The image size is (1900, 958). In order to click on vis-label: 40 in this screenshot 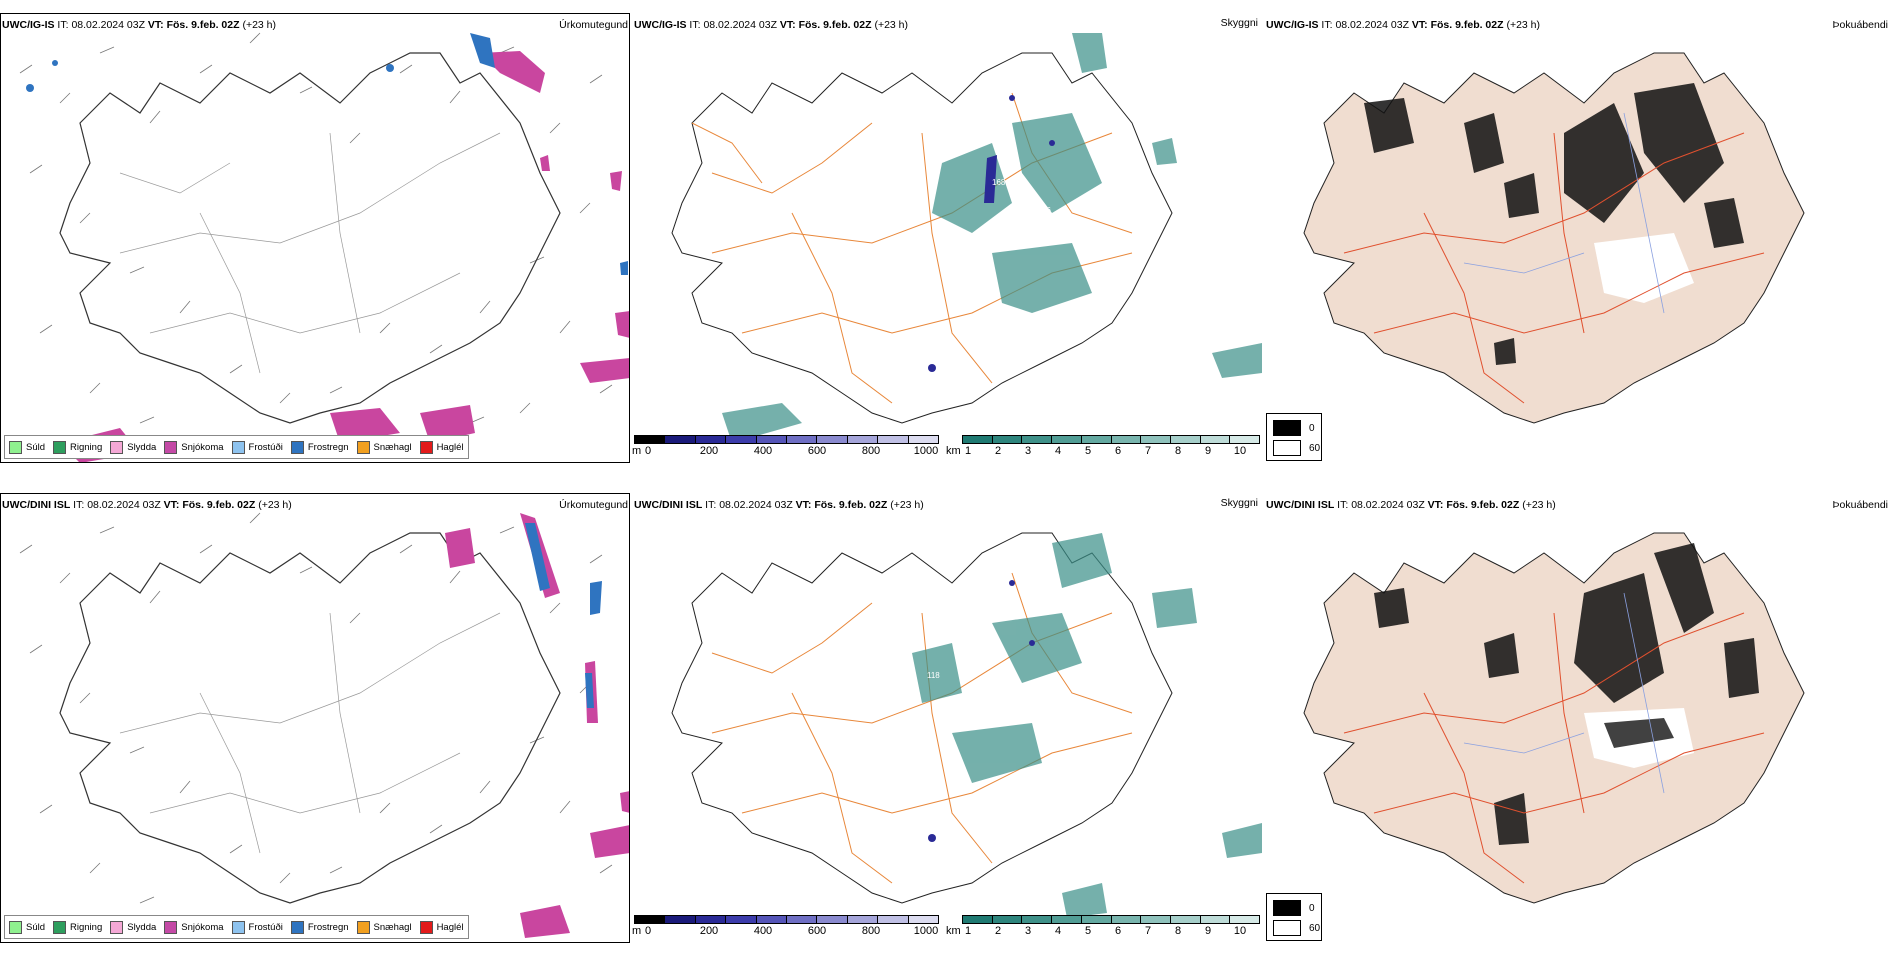, I will do `click(1126, 180)`.